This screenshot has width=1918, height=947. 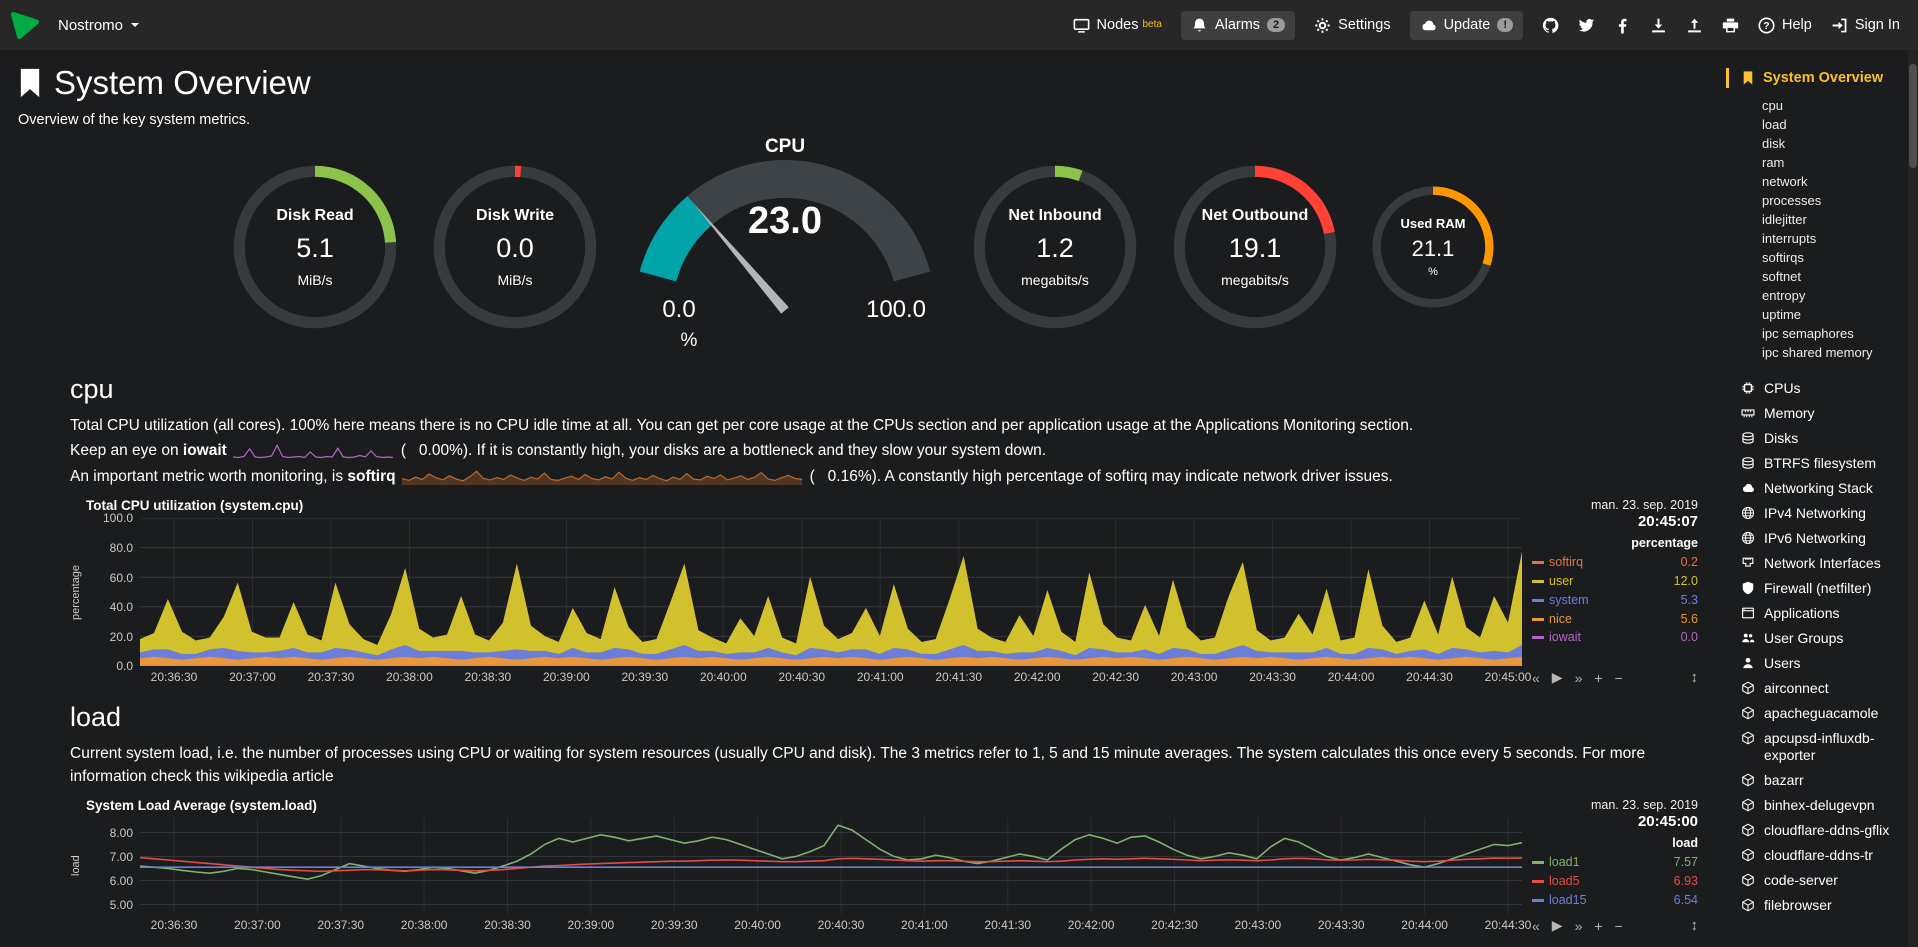 What do you see at coordinates (315, 279) in the screenshot?
I see `gauge-units: MiB/s` at bounding box center [315, 279].